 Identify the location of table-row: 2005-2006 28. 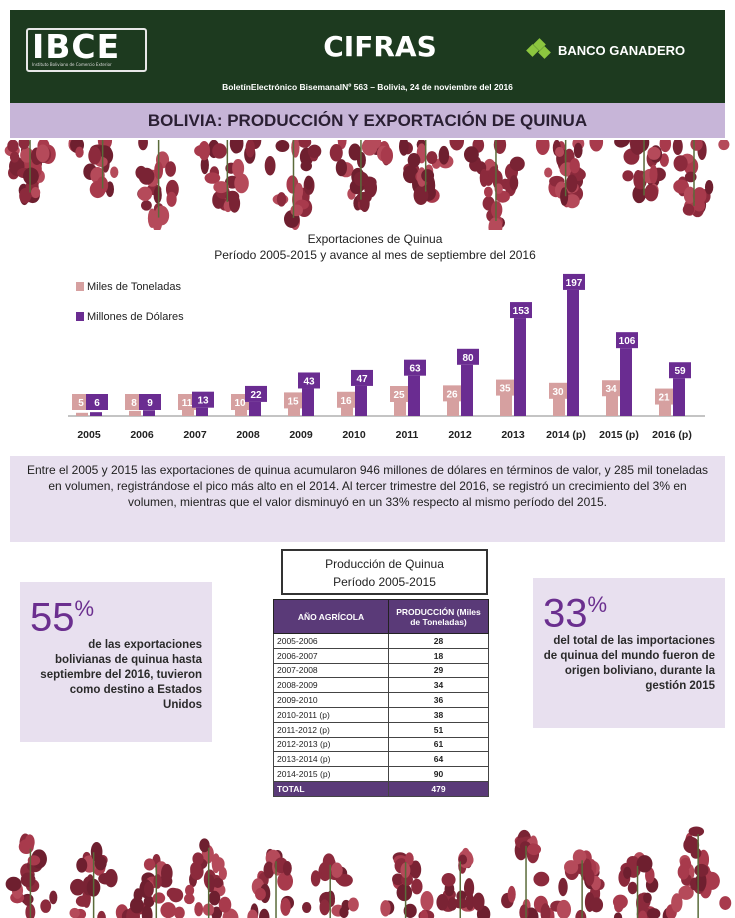
(381, 641).